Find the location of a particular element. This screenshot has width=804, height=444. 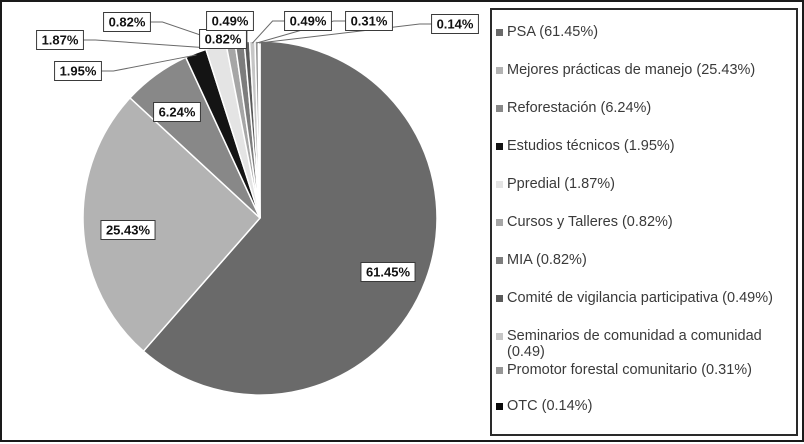

data-label-psa: 61.45% is located at coordinates (388, 272).